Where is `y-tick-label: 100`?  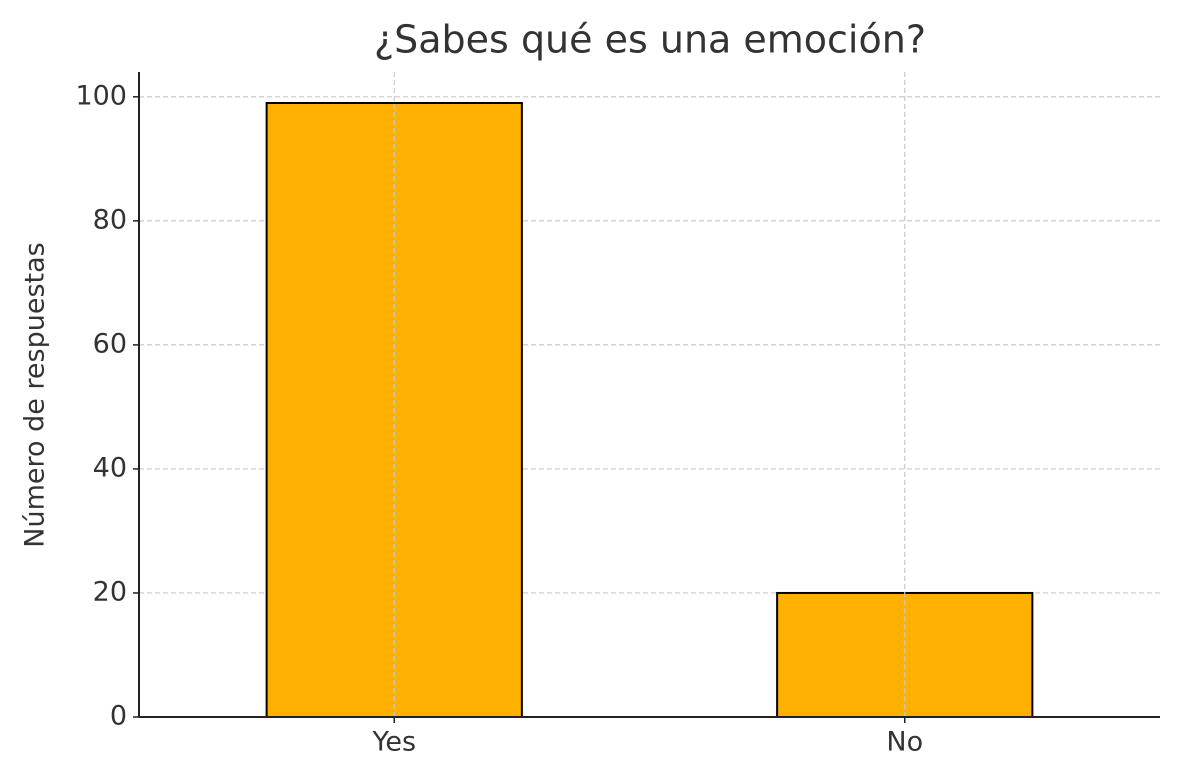
y-tick-label: 100 is located at coordinates (101, 95).